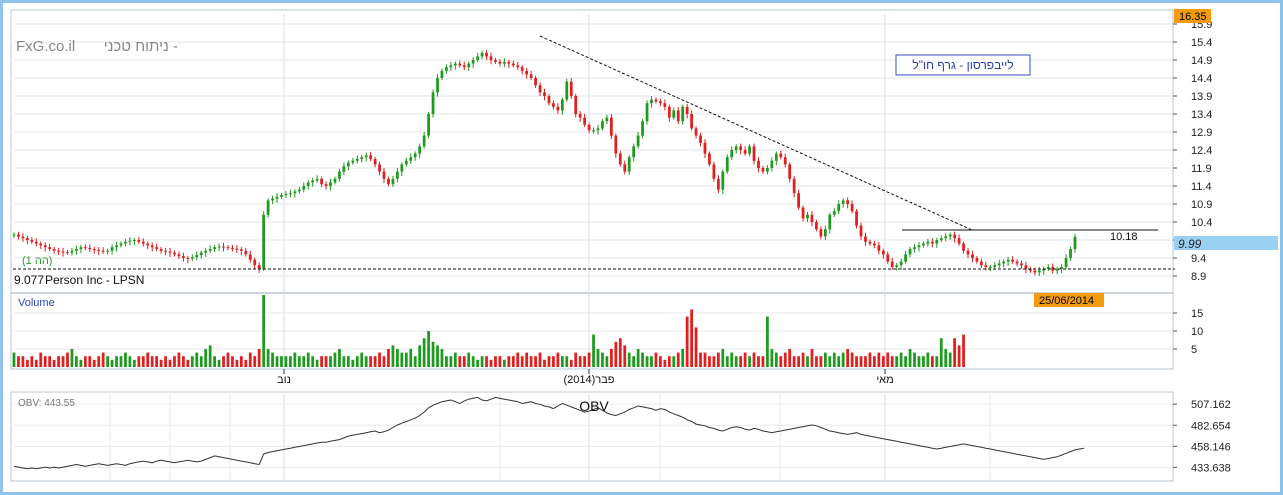  I want to click on price-tick-label: 14.4, so click(1201, 79).